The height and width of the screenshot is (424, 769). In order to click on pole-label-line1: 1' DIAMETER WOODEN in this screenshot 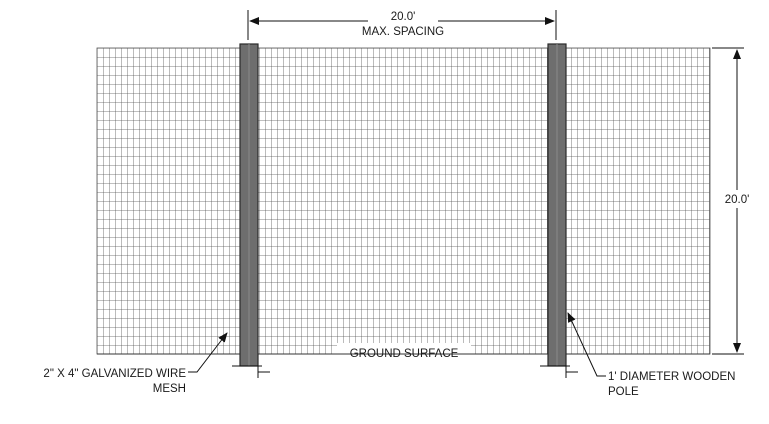, I will do `click(671, 377)`.